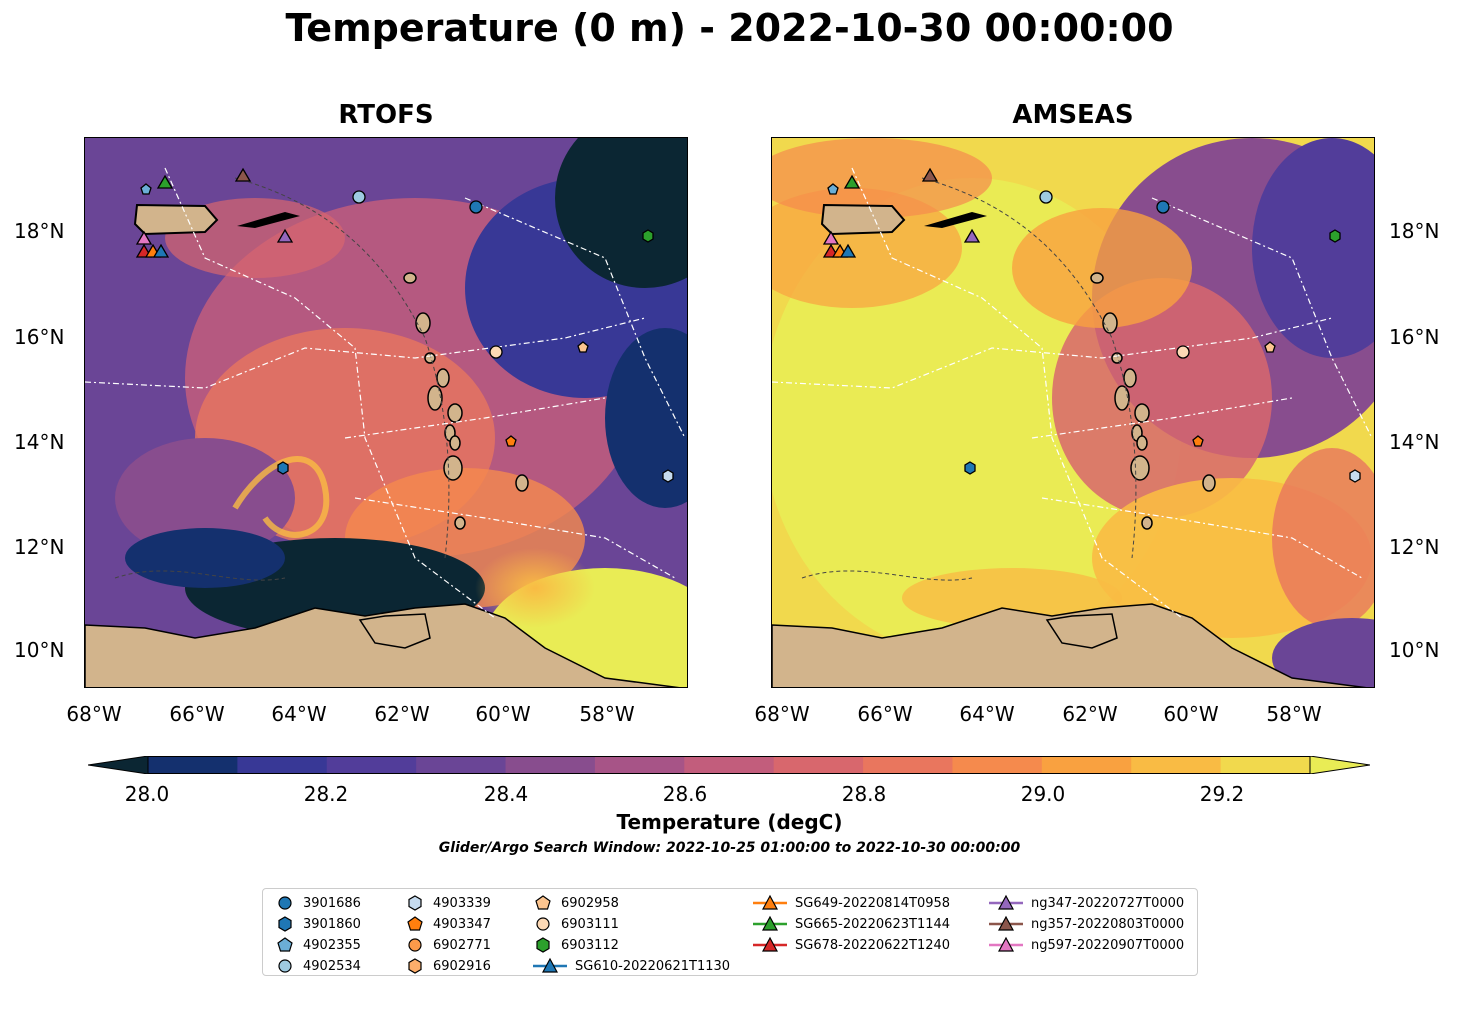 The height and width of the screenshot is (1014, 1459). I want to click on legend-entry: 3901860, so click(318, 924).